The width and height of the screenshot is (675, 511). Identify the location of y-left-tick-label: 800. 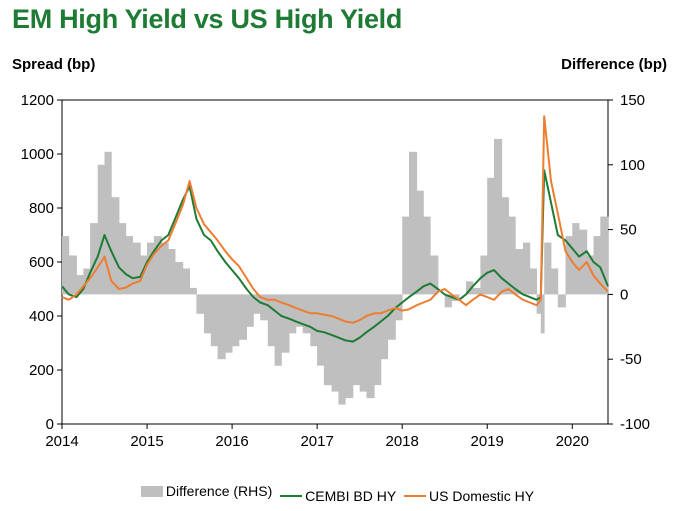
(41, 208).